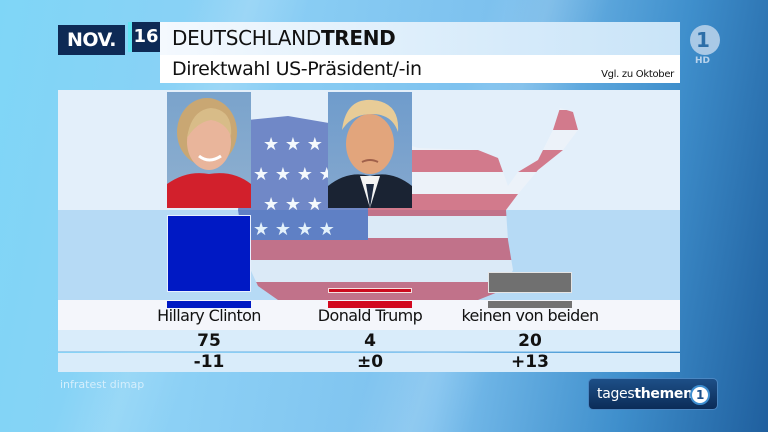 The width and height of the screenshot is (768, 432). Describe the element at coordinates (209, 341) in the screenshot. I see `value-clinton: 75` at that location.